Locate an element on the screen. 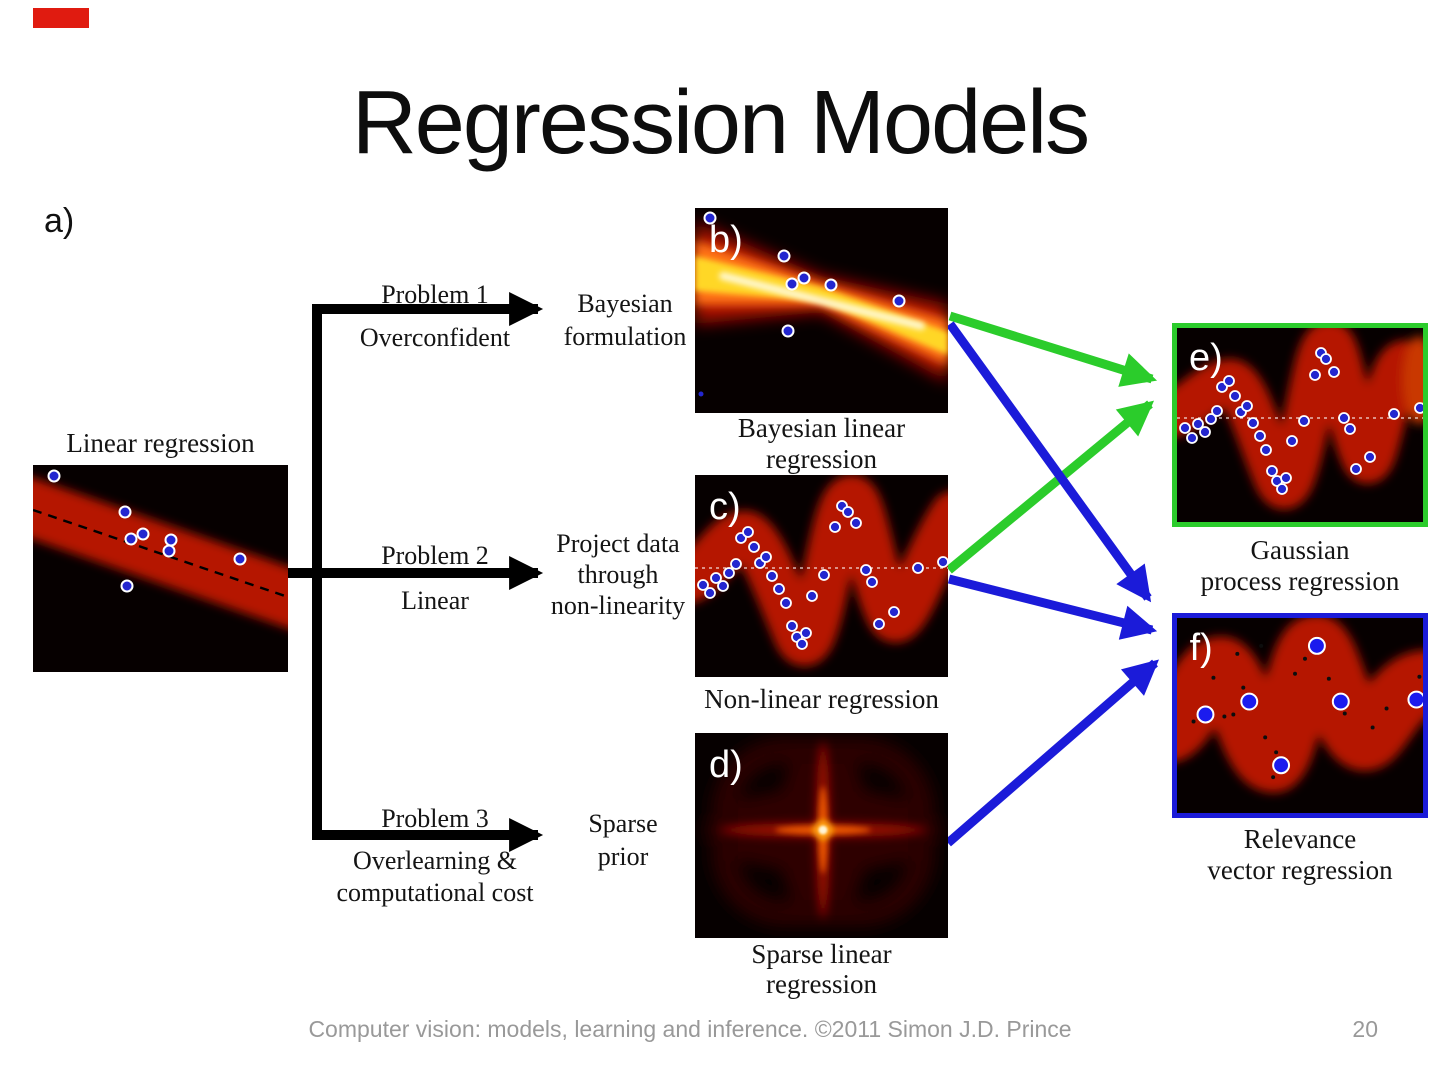 The height and width of the screenshot is (1080, 1440). slide-title: Regression Models is located at coordinates (720, 123).